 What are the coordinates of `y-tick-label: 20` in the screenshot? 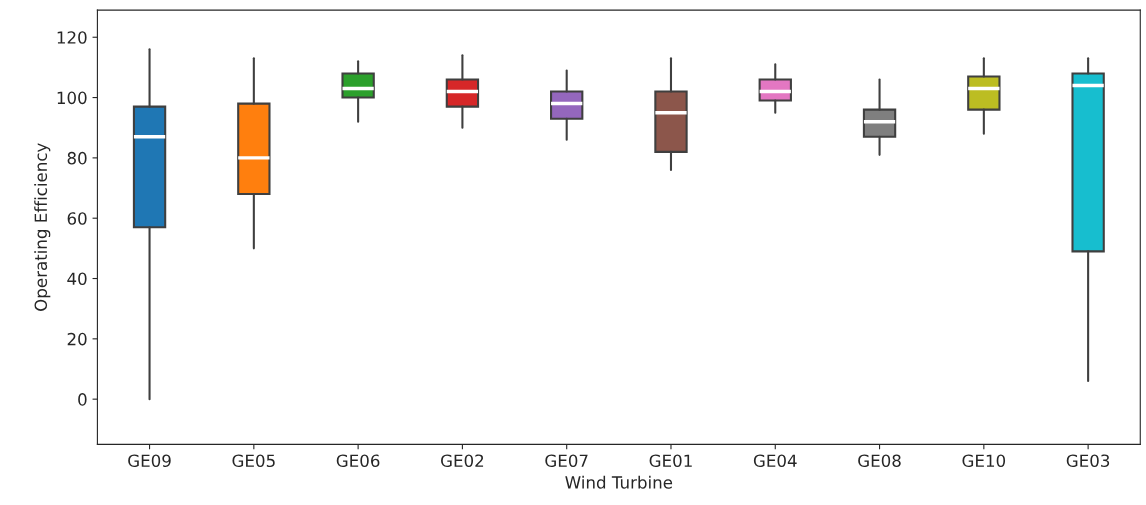 It's located at (77, 339).